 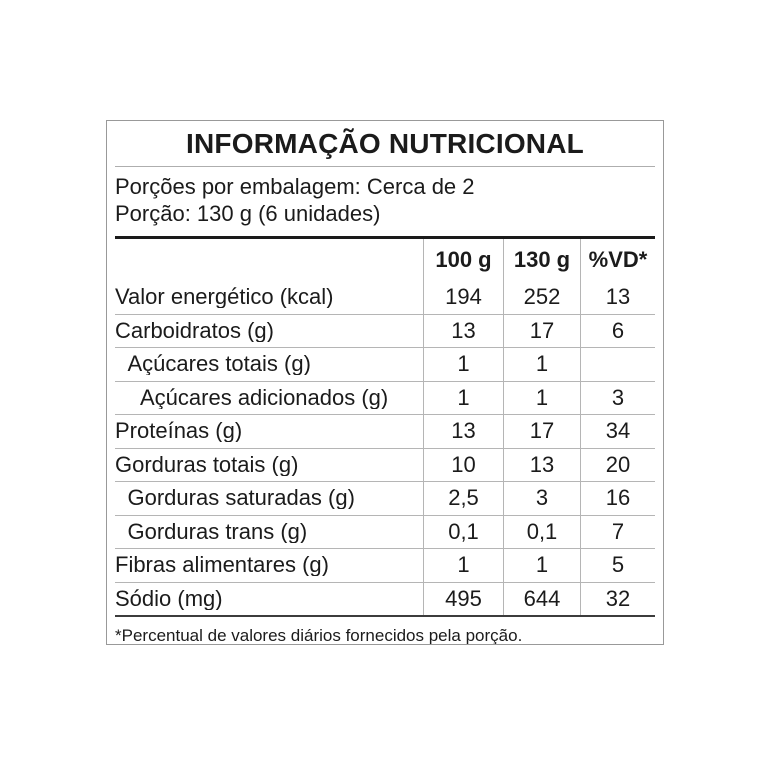 I want to click on title-row: INFORMAÇÃO NUTRICIONAL, so click(x=385, y=143).